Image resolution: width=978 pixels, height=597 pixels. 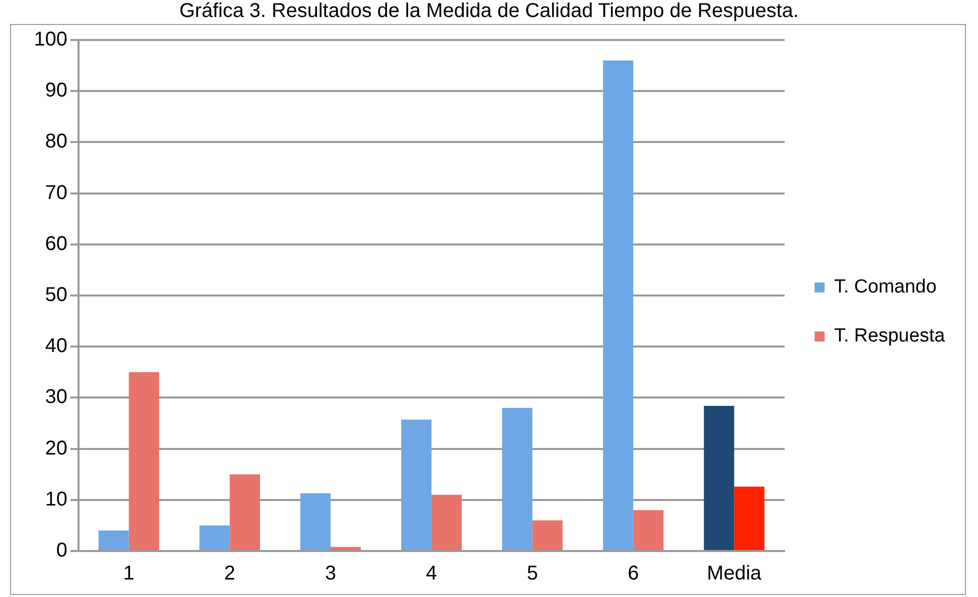 I want to click on y-tick-label: 30, so click(x=56, y=397).